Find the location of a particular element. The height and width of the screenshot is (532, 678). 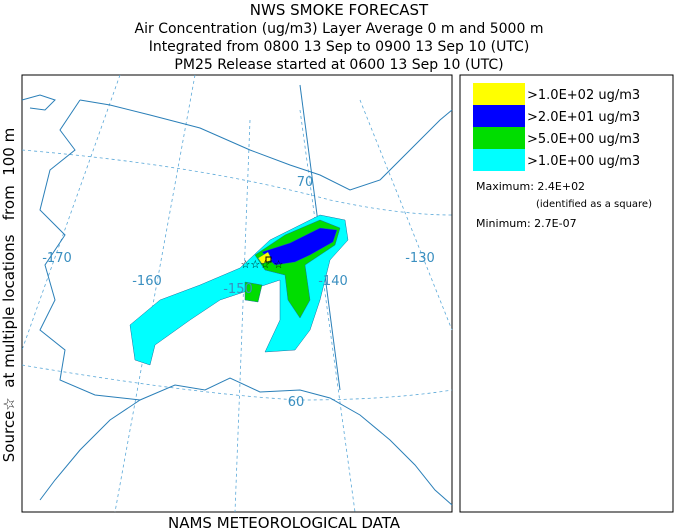

legend-label: >1.0E+00 ug/m3 is located at coordinates (583, 161).